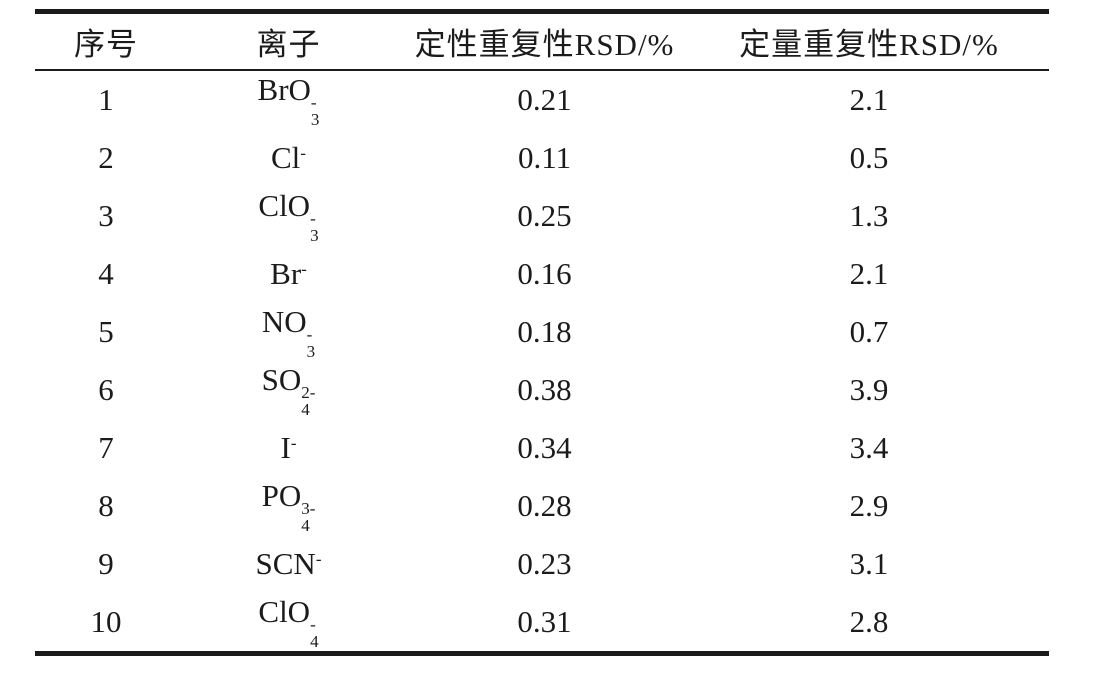 The width and height of the screenshot is (1096, 677). Describe the element at coordinates (106, 505) in the screenshot. I see `row-index: 8` at that location.